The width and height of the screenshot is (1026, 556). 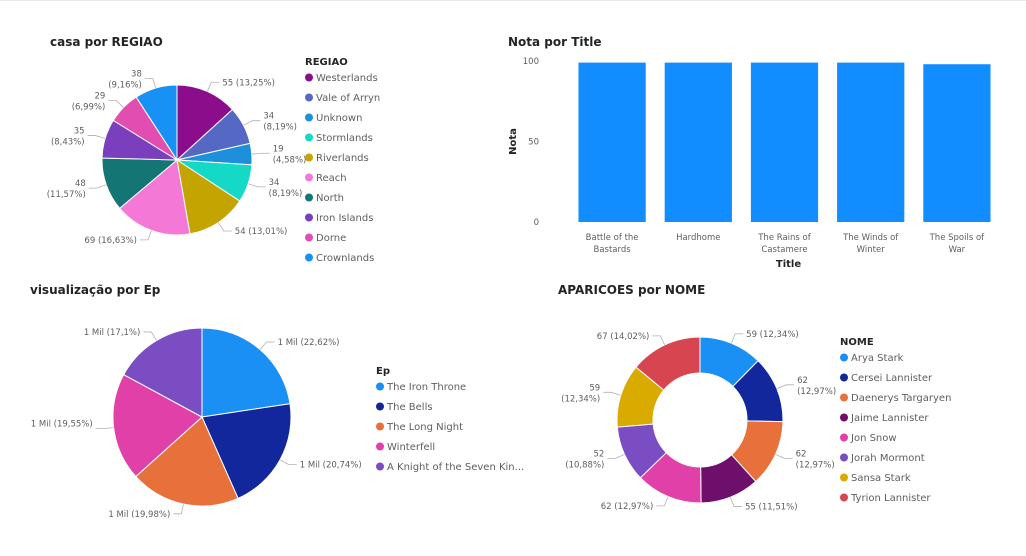 I want to click on legend-item-the-bells: The Bells, so click(x=404, y=407).